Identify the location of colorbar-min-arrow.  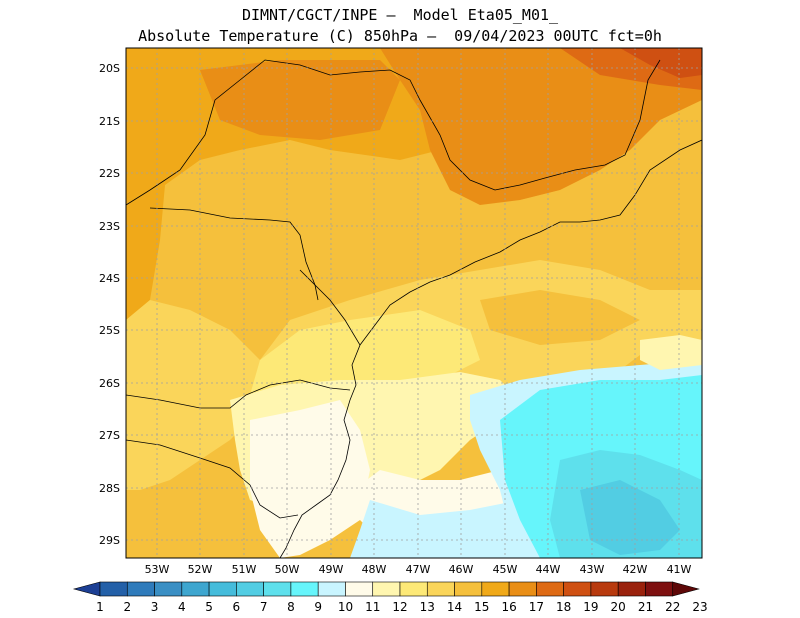
(86, 589).